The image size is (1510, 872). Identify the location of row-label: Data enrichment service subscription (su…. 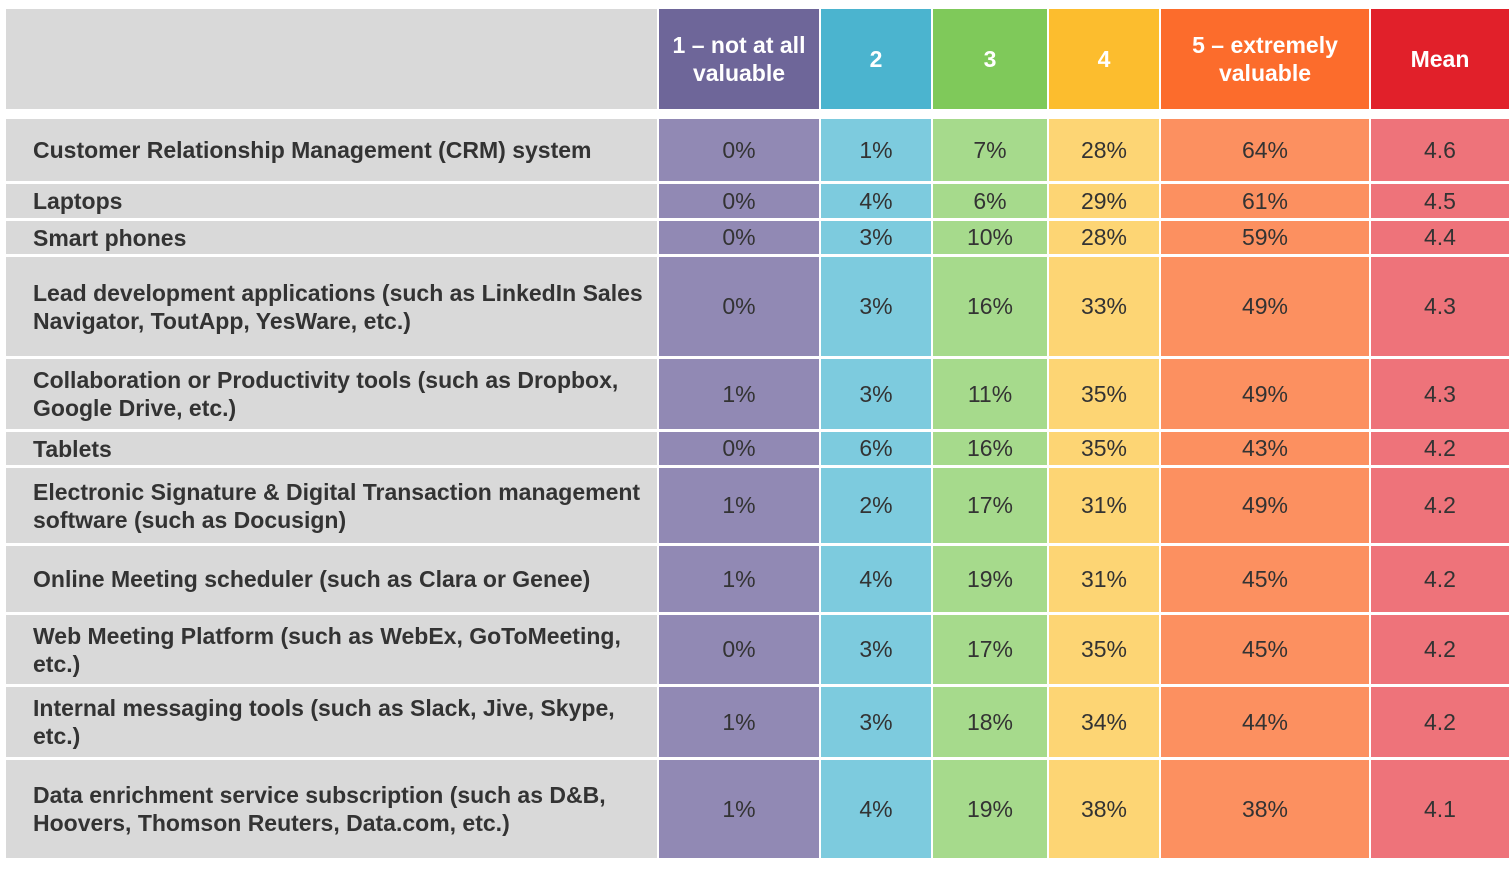
(331, 809).